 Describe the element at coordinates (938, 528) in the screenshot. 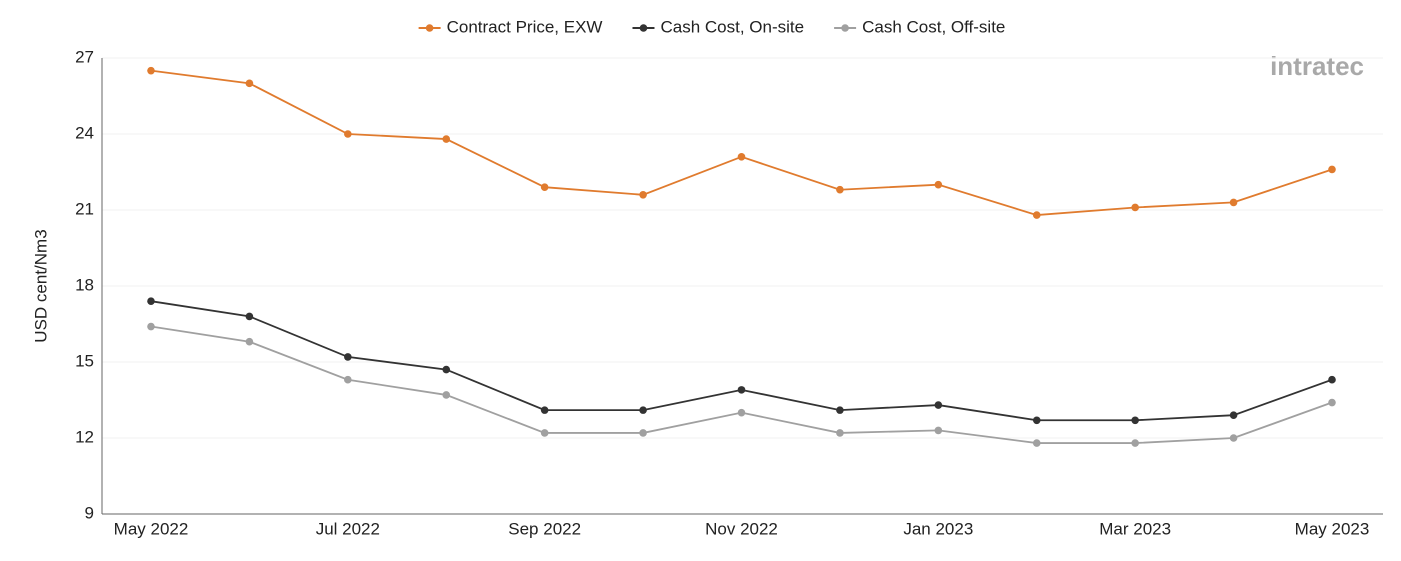

I see `x-tick-label: Jan 2023` at that location.